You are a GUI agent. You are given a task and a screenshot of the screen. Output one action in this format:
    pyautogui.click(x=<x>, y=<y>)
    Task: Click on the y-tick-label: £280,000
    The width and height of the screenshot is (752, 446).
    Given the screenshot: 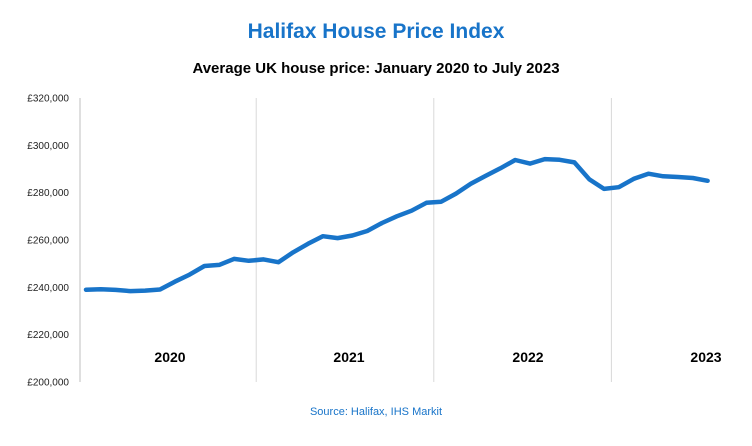 What is the action you would take?
    pyautogui.click(x=48, y=193)
    